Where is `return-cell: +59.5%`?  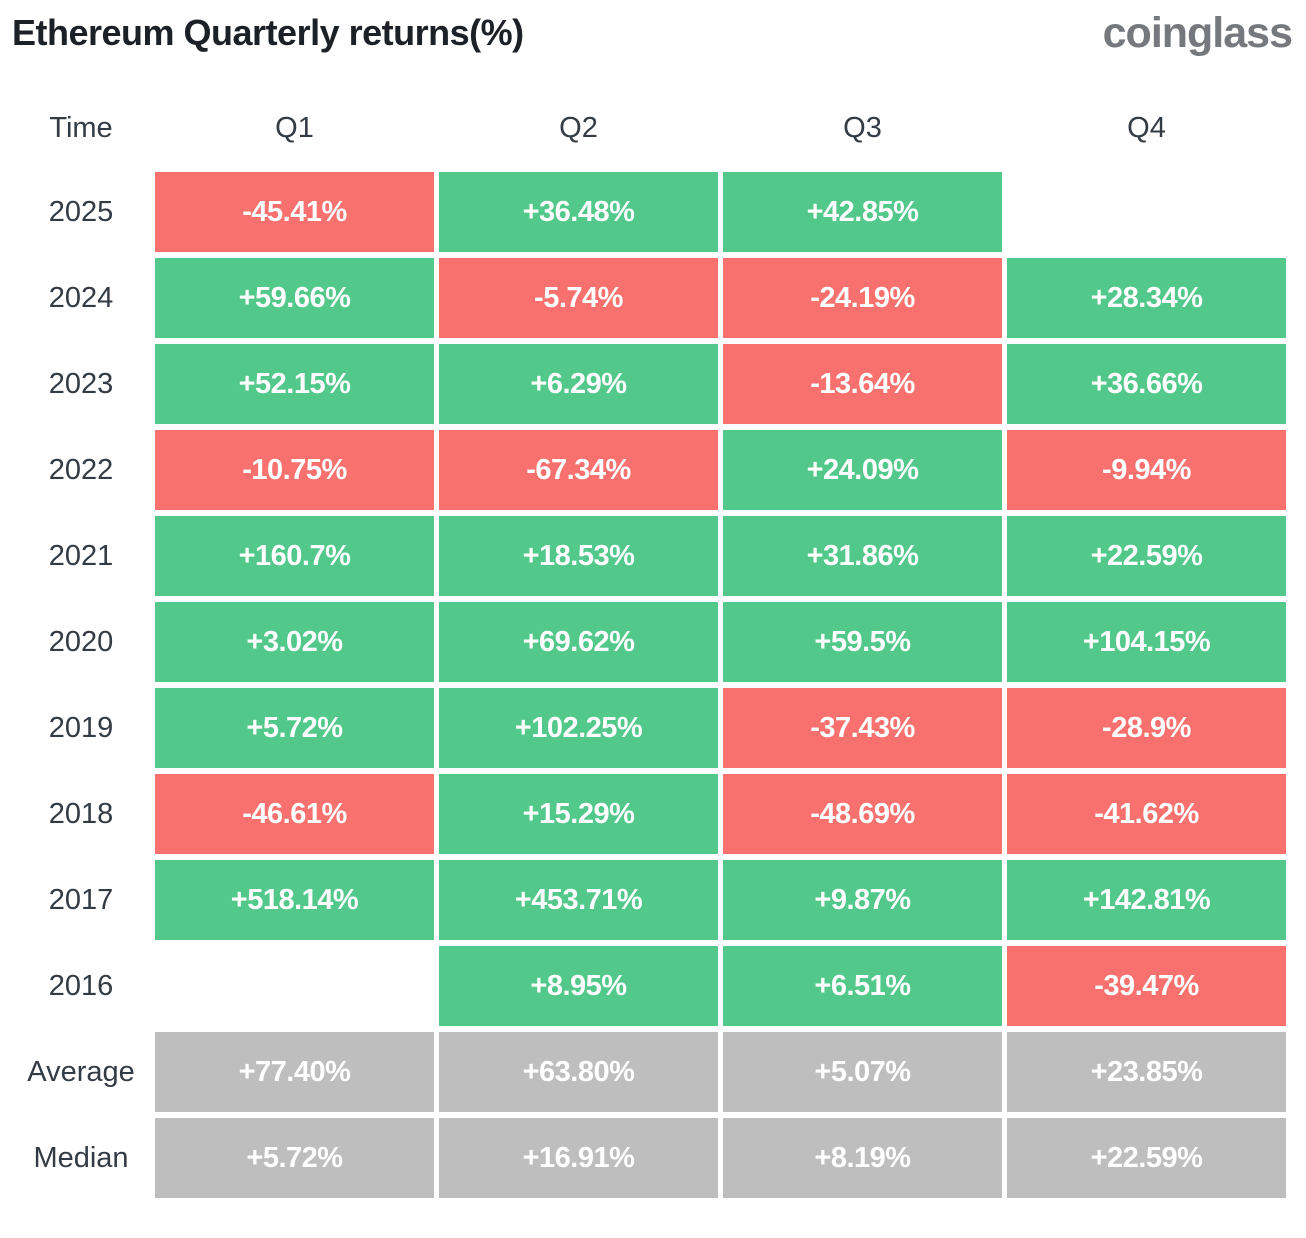 return-cell: +59.5% is located at coordinates (862, 642).